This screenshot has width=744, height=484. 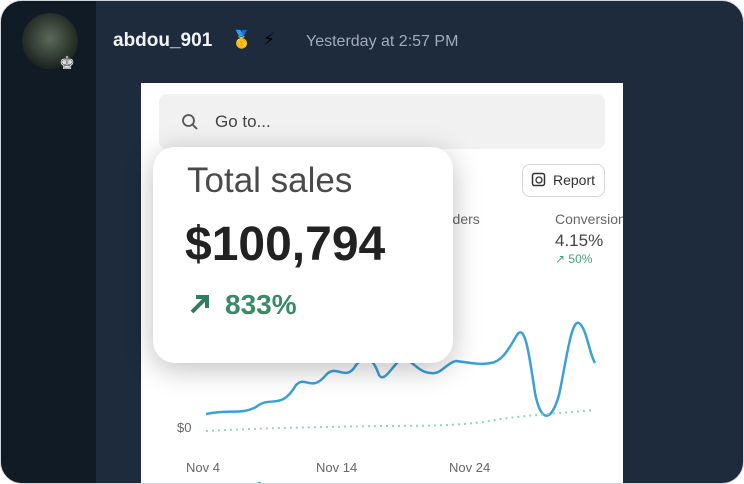 I want to click on up-arrow, so click(x=199, y=304).